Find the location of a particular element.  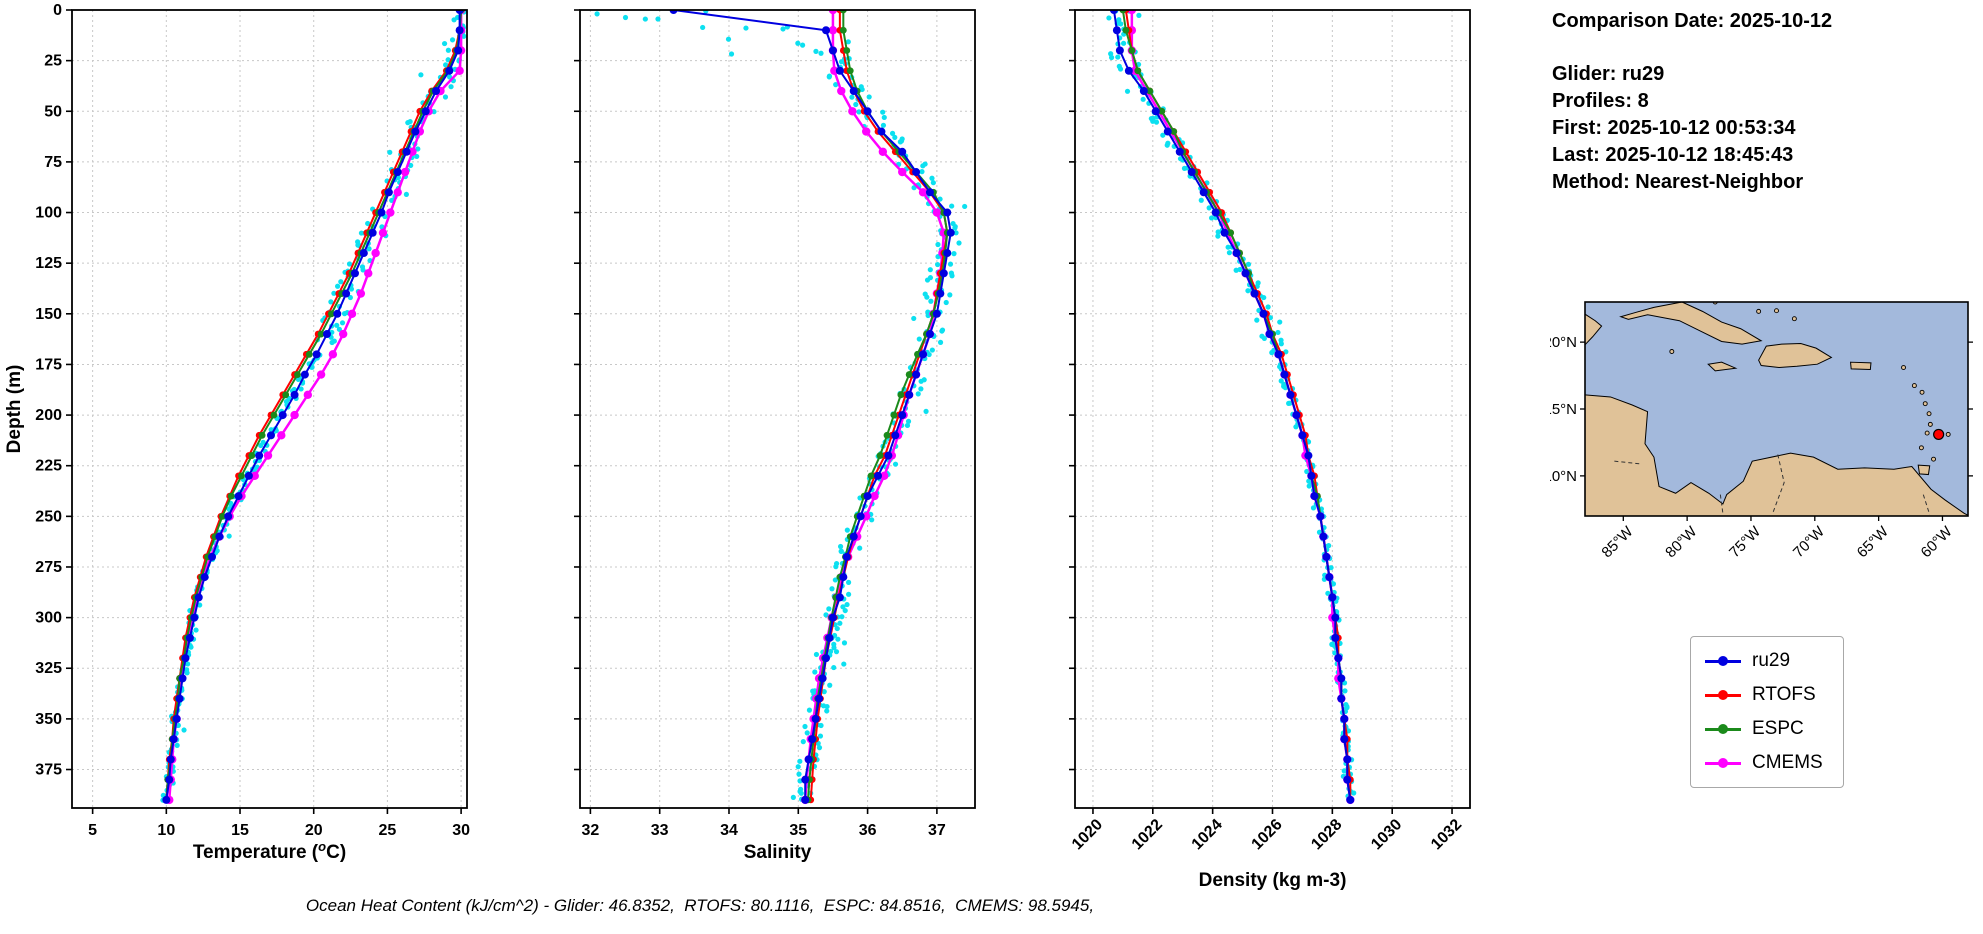

svg-text: 200 is located at coordinates (48, 415).